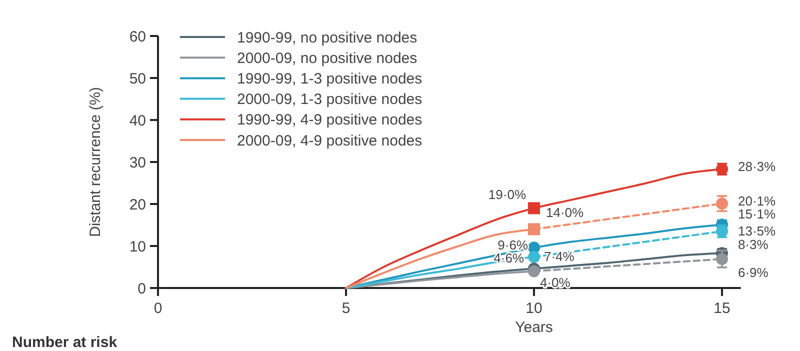  Describe the element at coordinates (565, 212) in the screenshot. I see `data-label: 14·0%` at that location.